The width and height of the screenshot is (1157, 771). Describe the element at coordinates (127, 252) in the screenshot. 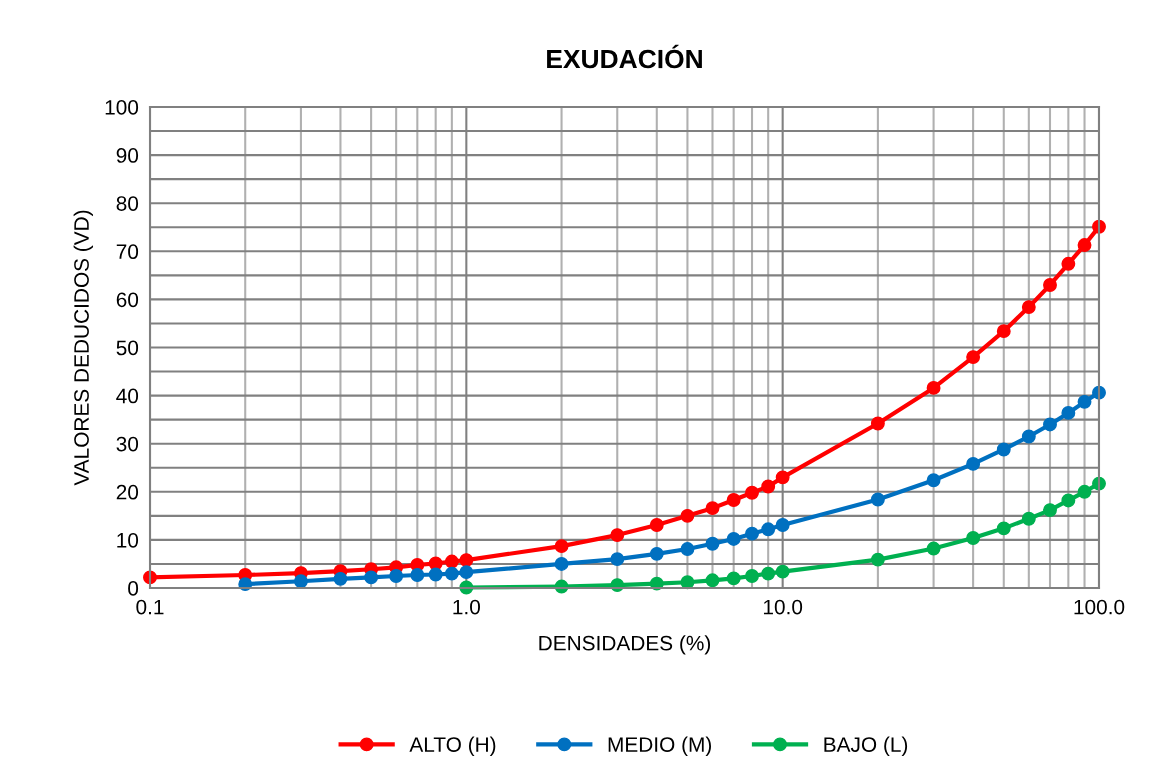

I see `y-tick-label: 70` at that location.